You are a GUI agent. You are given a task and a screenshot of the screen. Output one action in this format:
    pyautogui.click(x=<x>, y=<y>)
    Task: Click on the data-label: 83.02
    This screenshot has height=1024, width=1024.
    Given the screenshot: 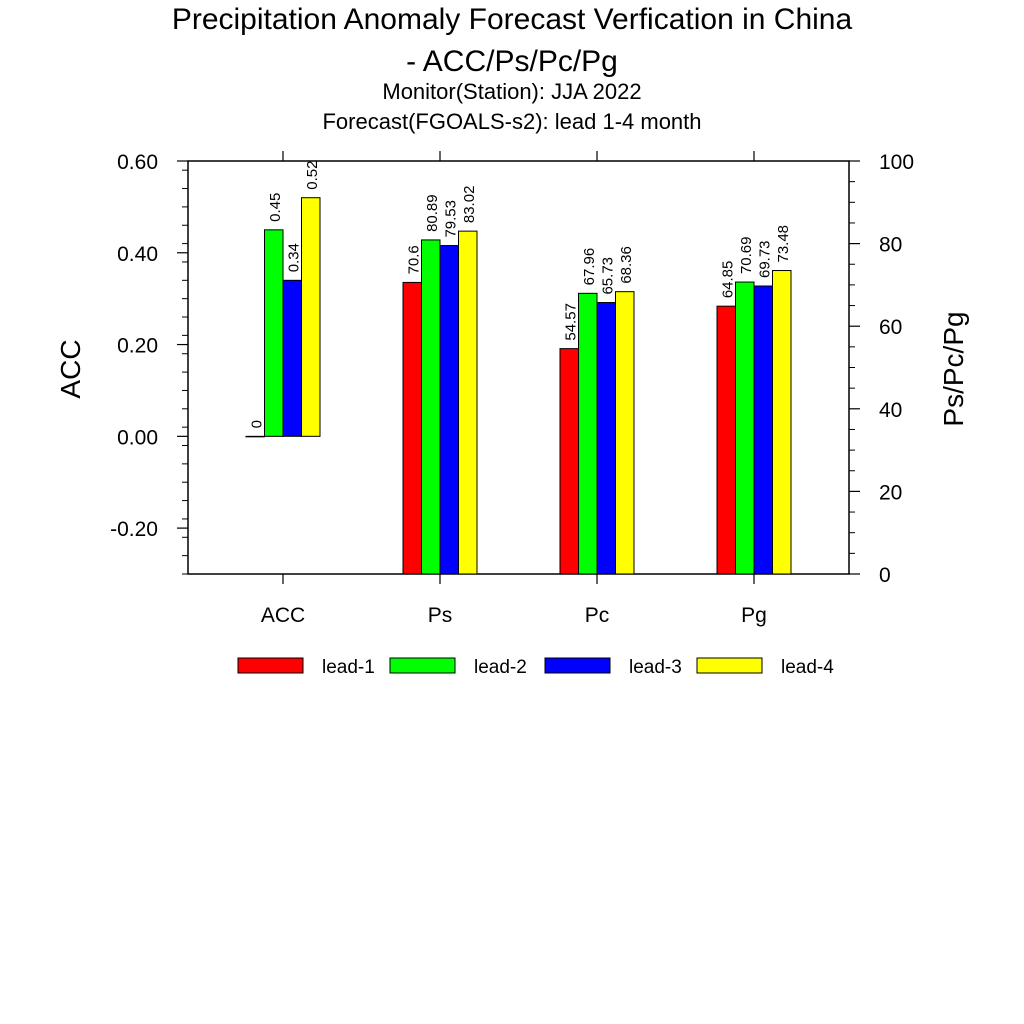 What is the action you would take?
    pyautogui.click(x=469, y=205)
    